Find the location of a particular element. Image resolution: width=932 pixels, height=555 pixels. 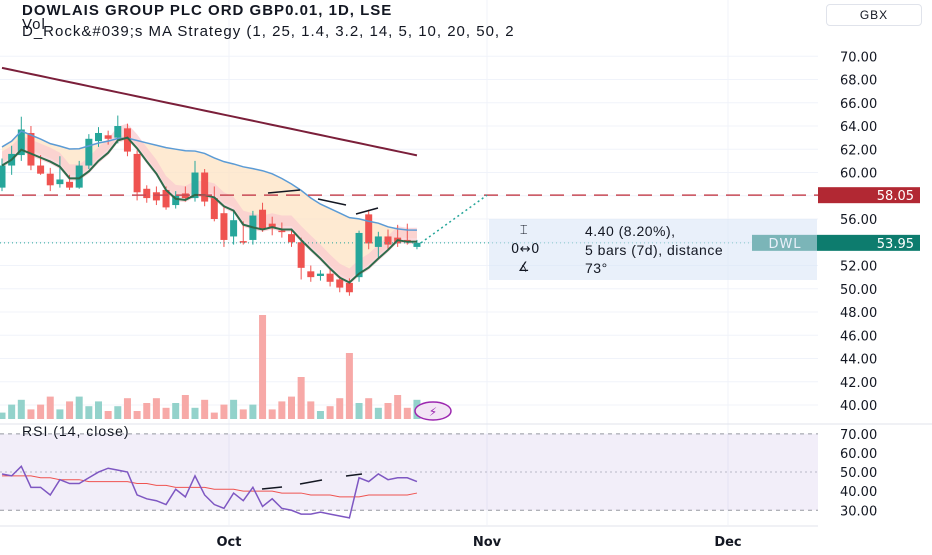

projection-line is located at coordinates (454, 219).